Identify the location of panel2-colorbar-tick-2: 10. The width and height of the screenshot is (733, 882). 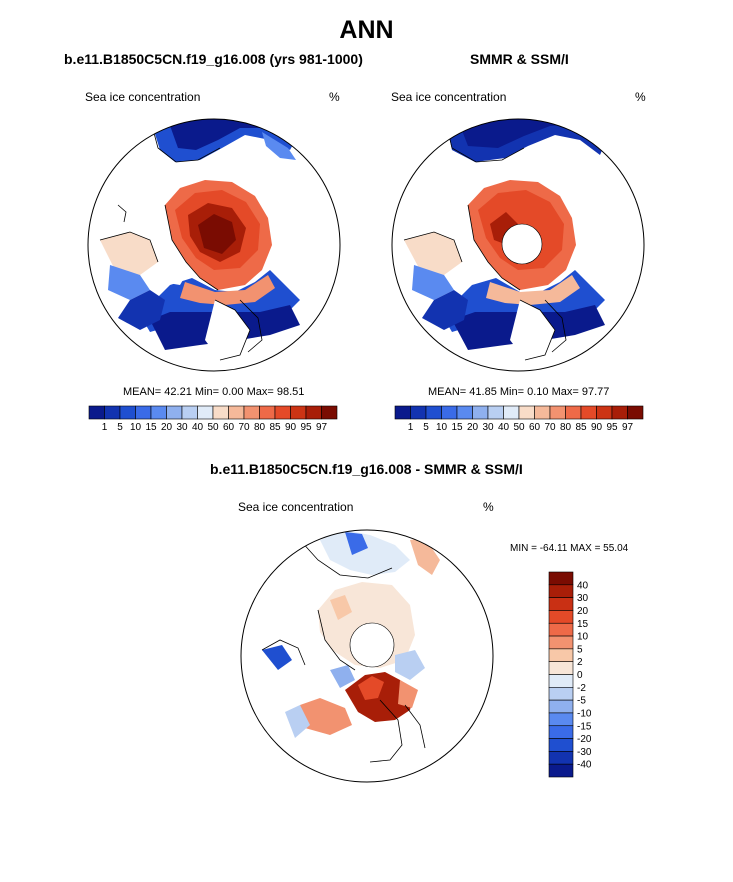
(442, 427).